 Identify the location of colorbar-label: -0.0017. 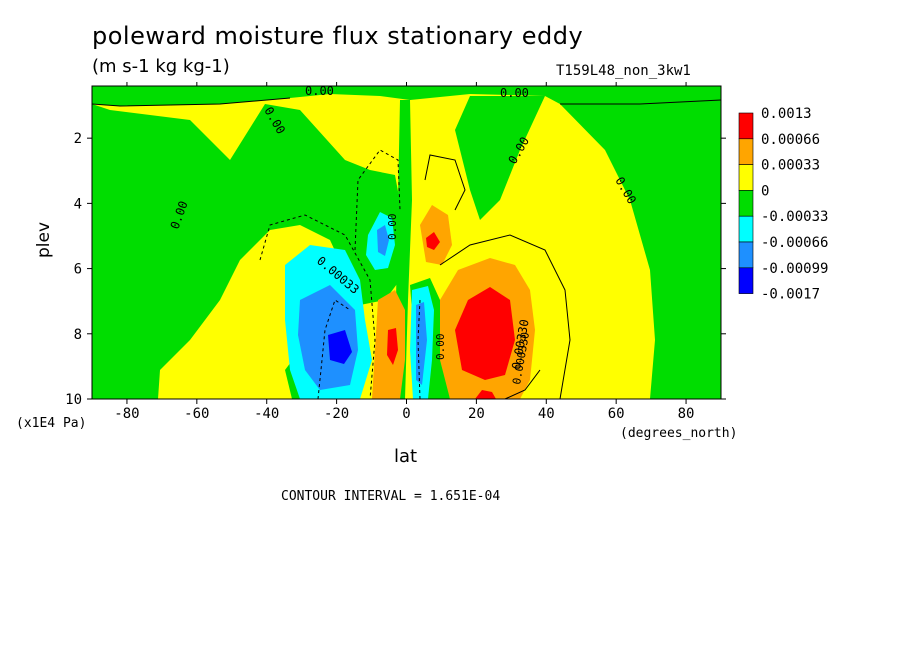
(790, 295).